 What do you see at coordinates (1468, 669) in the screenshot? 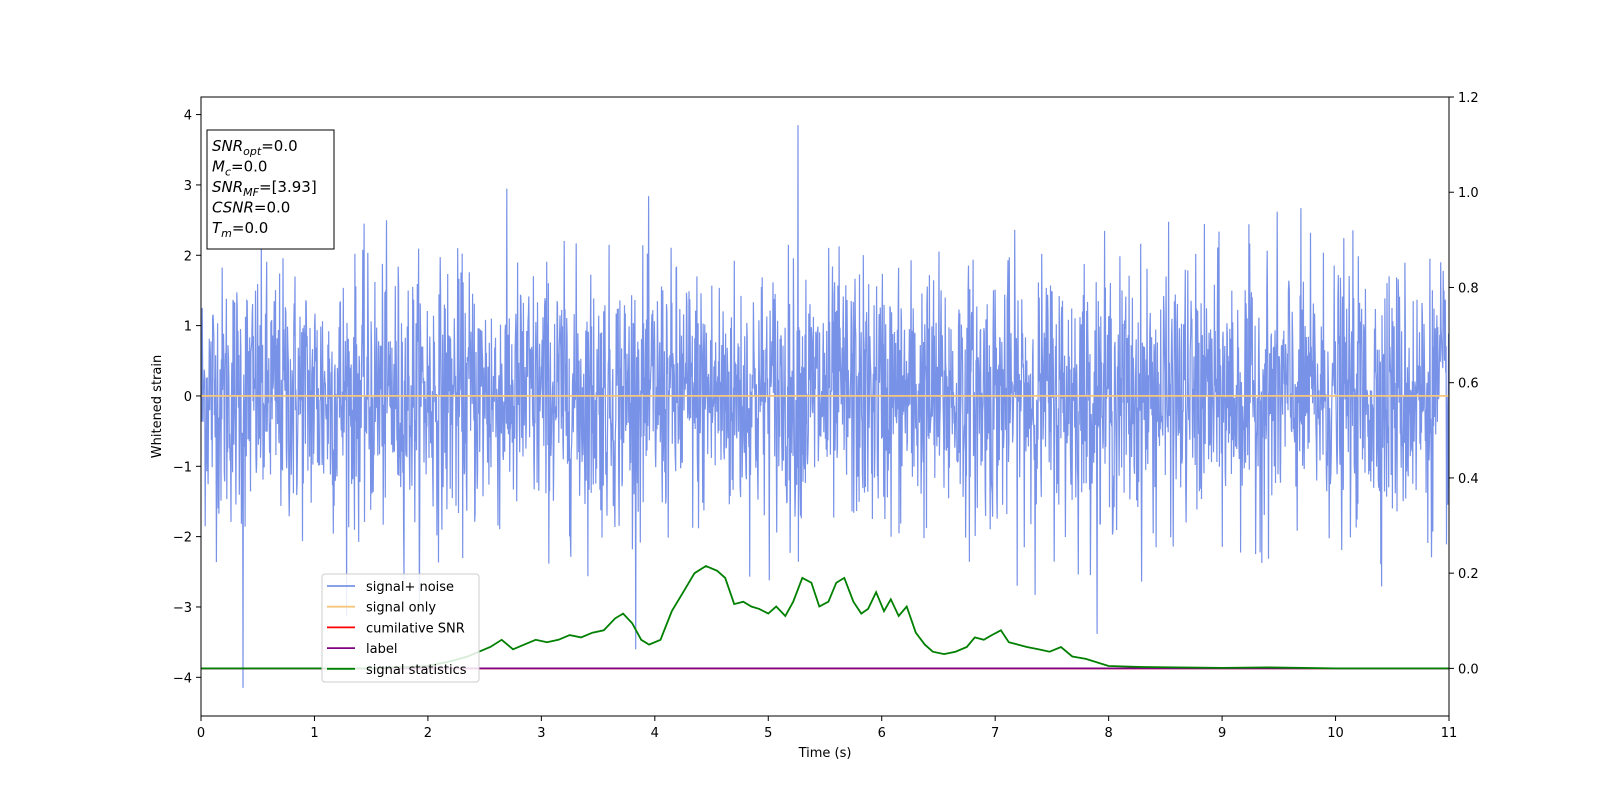
I see `y2-tick-label: 0.0` at bounding box center [1468, 669].